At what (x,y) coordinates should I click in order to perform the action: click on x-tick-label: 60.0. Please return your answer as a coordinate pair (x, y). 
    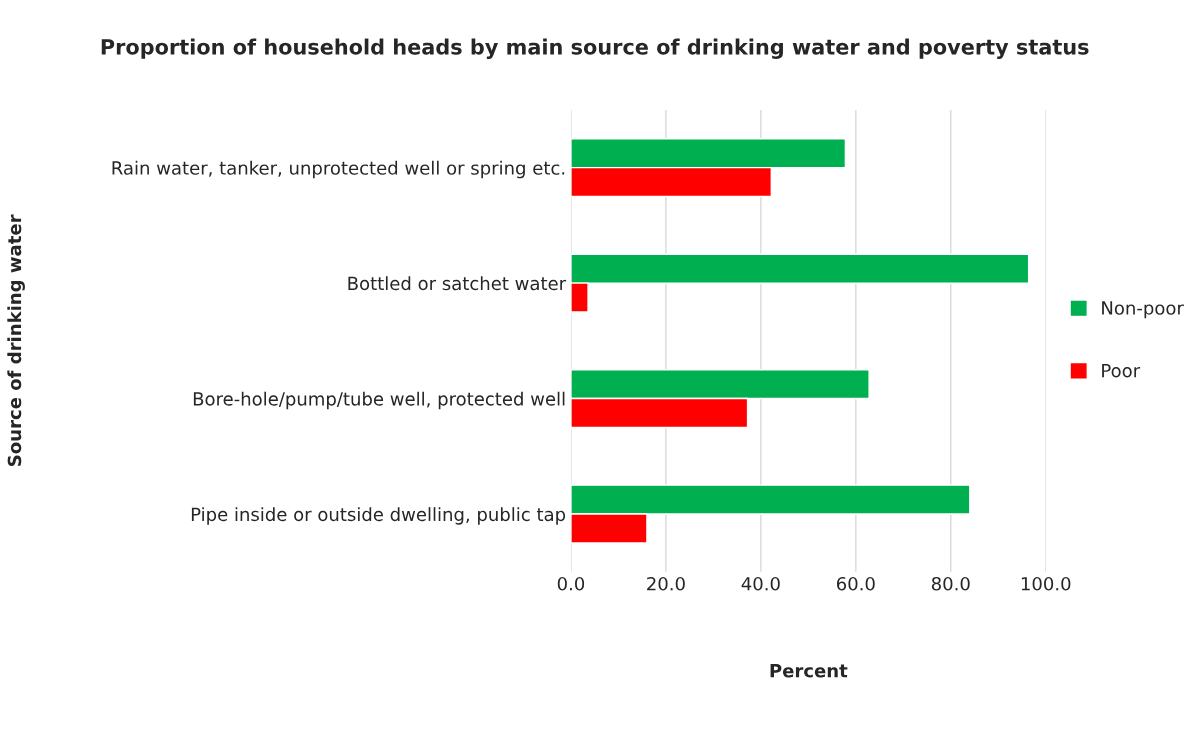
    Looking at the image, I should click on (855, 583).